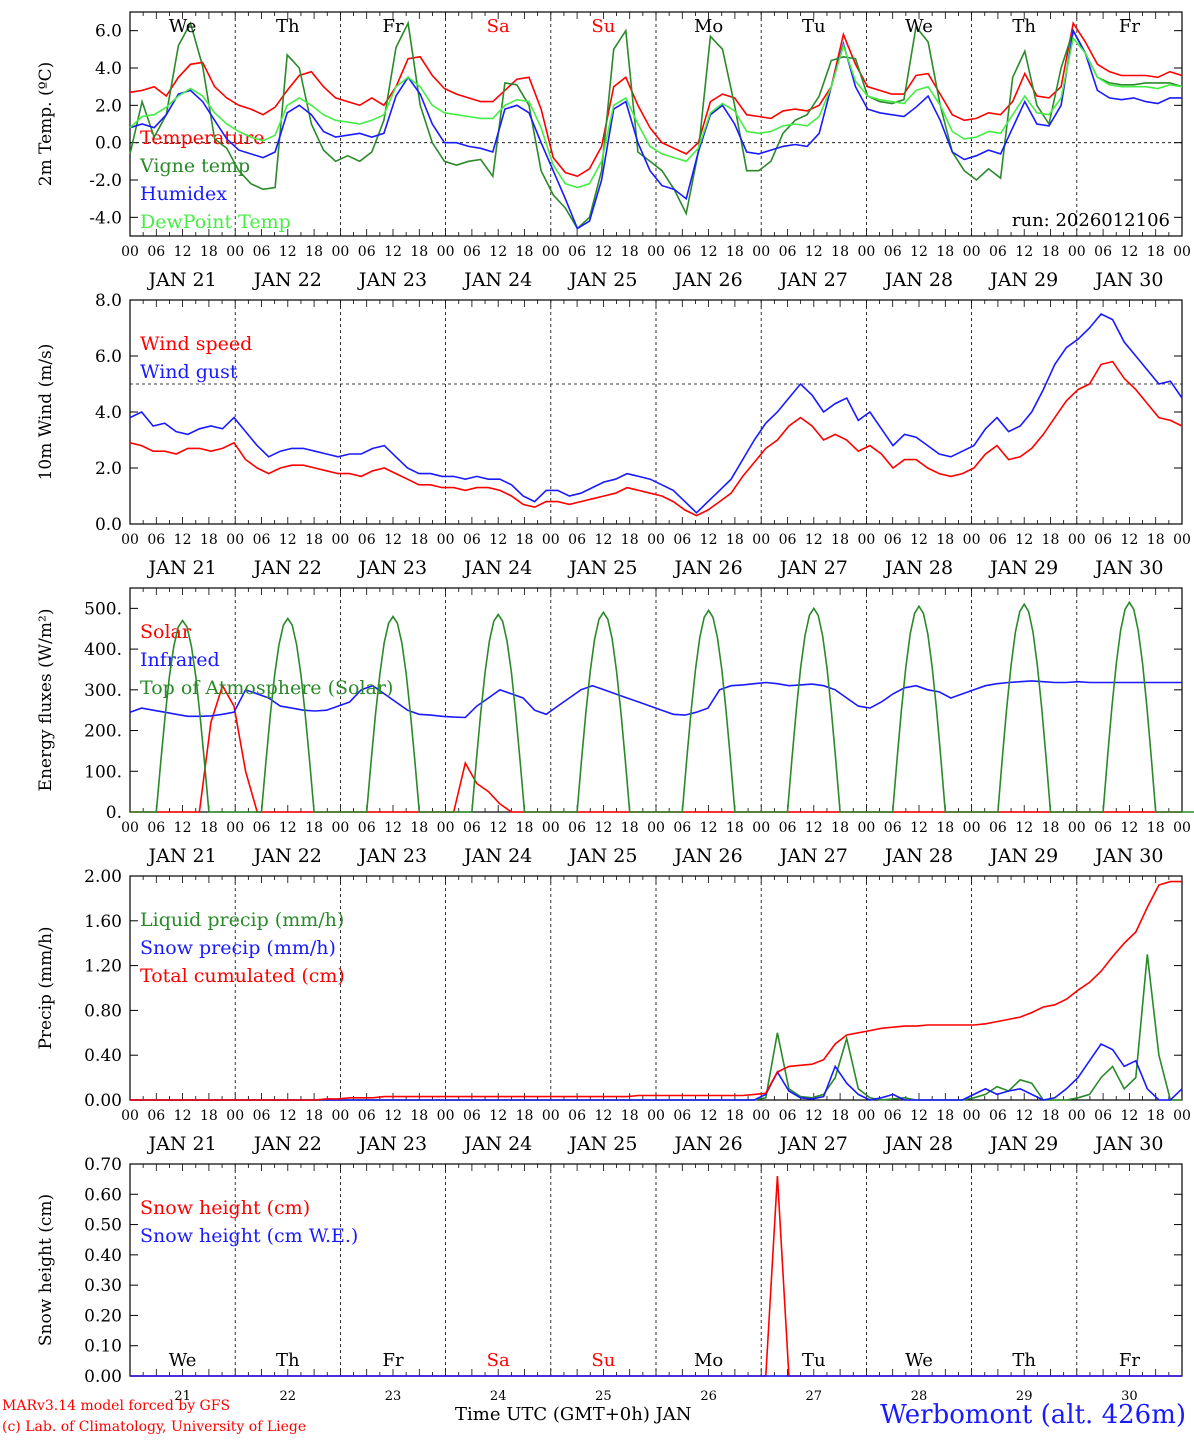 This screenshot has width=1194, height=1440. Describe the element at coordinates (288, 1360) in the screenshot. I see `weekday-label: Th` at that location.